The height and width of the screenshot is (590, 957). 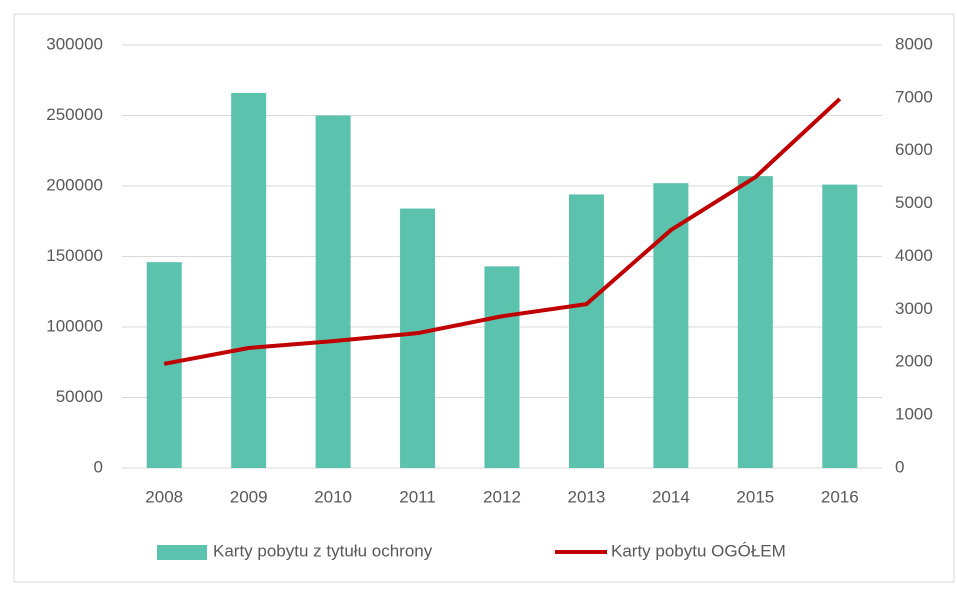 What do you see at coordinates (333, 496) in the screenshot?
I see `x-tick-label: 2010` at bounding box center [333, 496].